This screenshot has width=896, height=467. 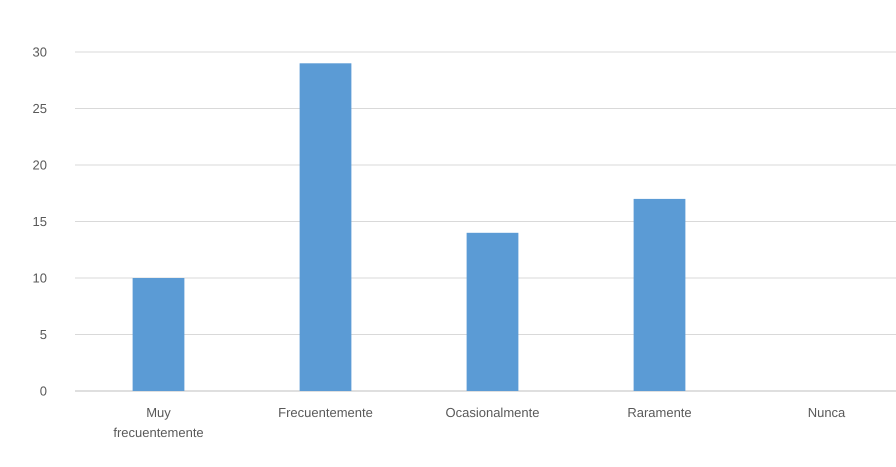 I want to click on x-tick-label: Muy frecuentemente, so click(x=158, y=422).